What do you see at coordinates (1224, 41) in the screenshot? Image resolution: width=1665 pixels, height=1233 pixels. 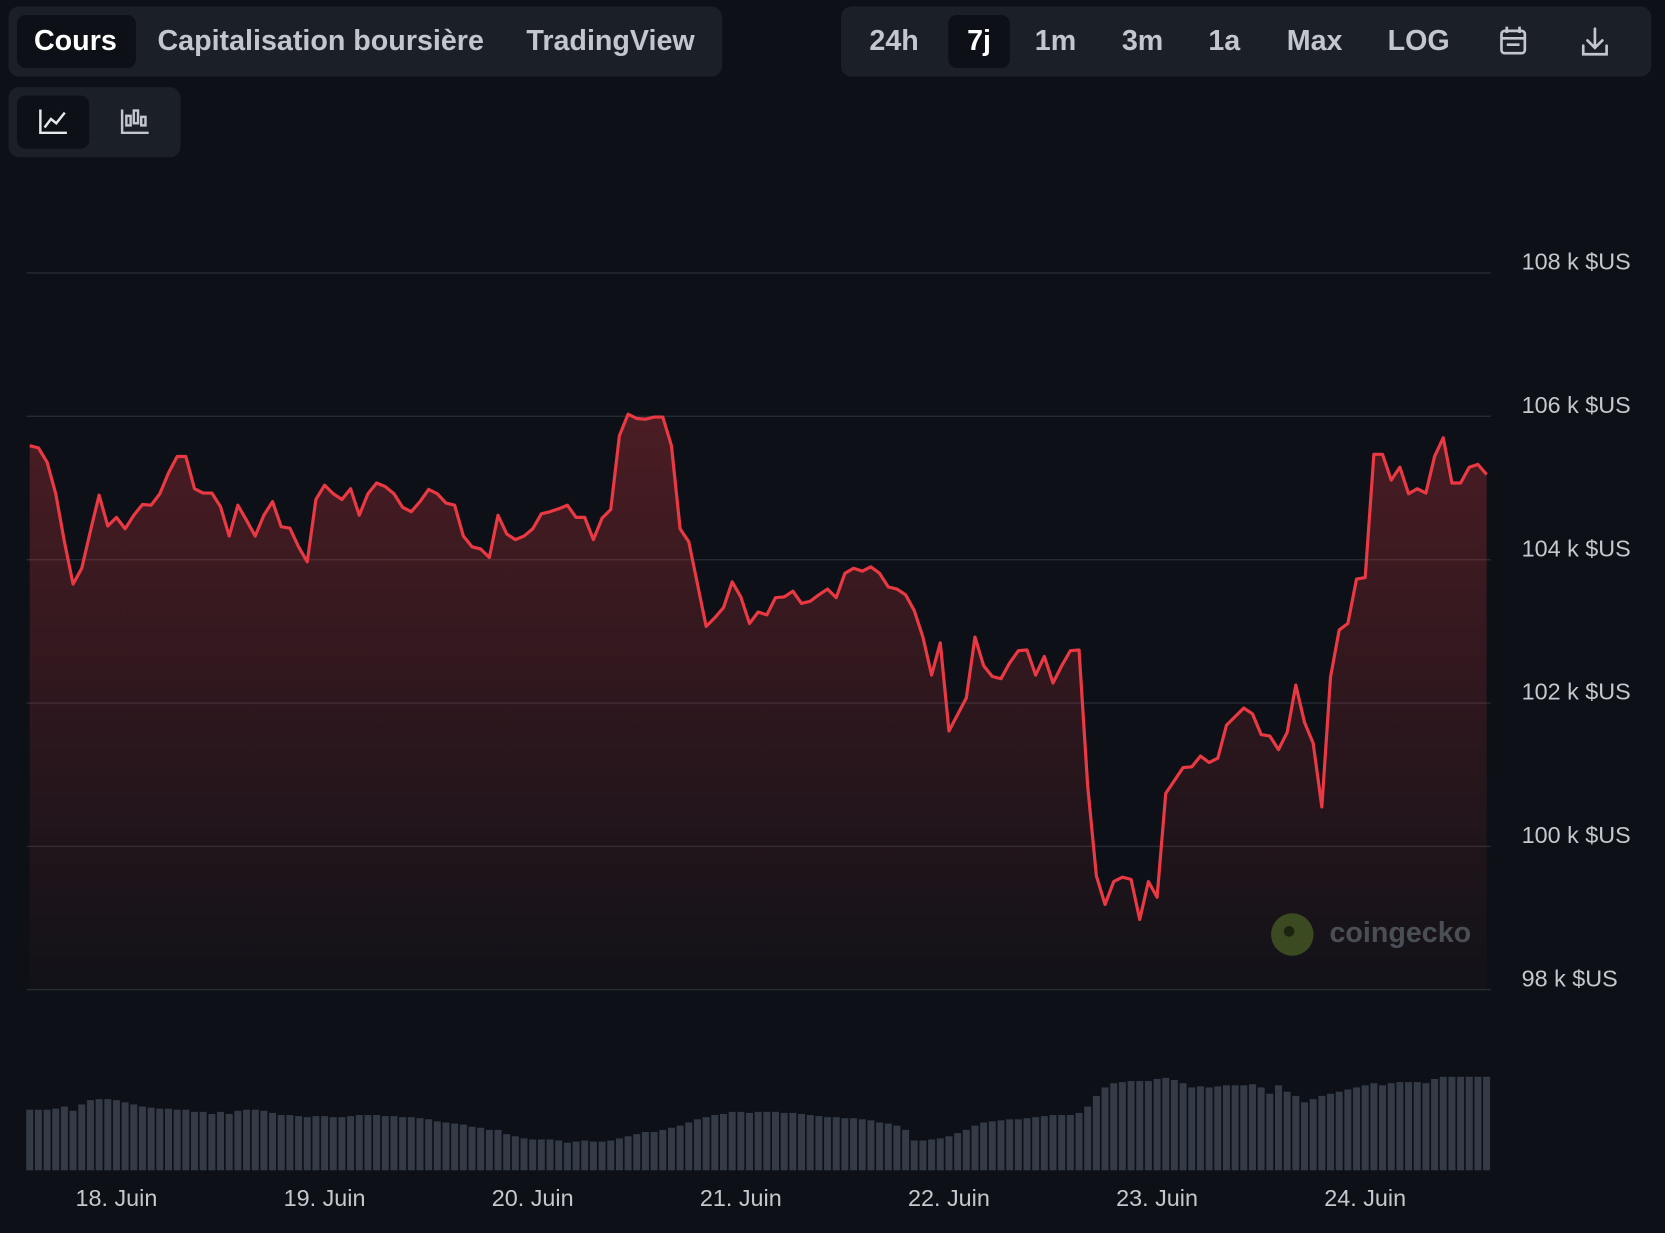 I see `range-button: 1a` at bounding box center [1224, 41].